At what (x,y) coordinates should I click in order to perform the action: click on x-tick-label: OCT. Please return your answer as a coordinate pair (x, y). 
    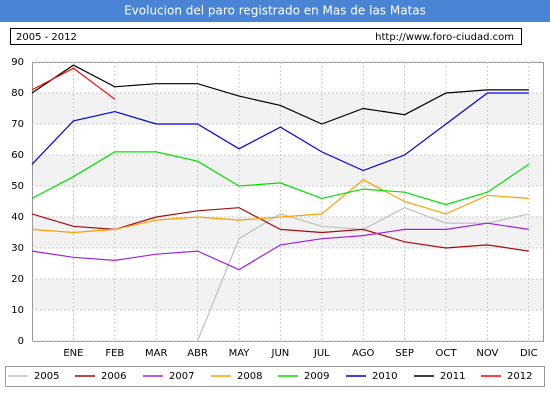
    Looking at the image, I should click on (447, 353).